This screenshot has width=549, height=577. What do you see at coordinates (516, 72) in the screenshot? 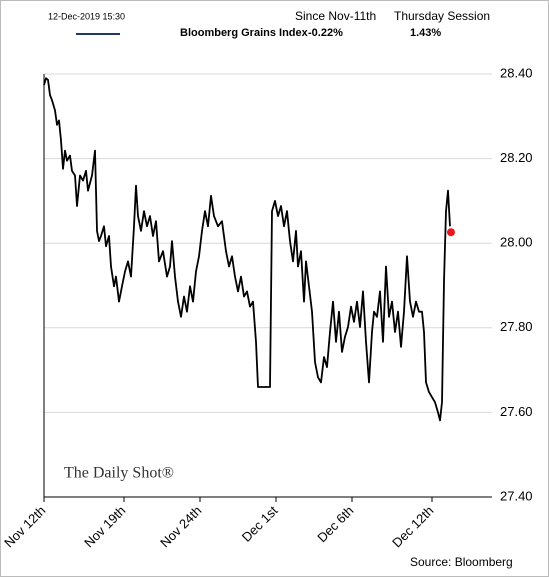
I see `y-tick-label: 28.40` at bounding box center [516, 72].